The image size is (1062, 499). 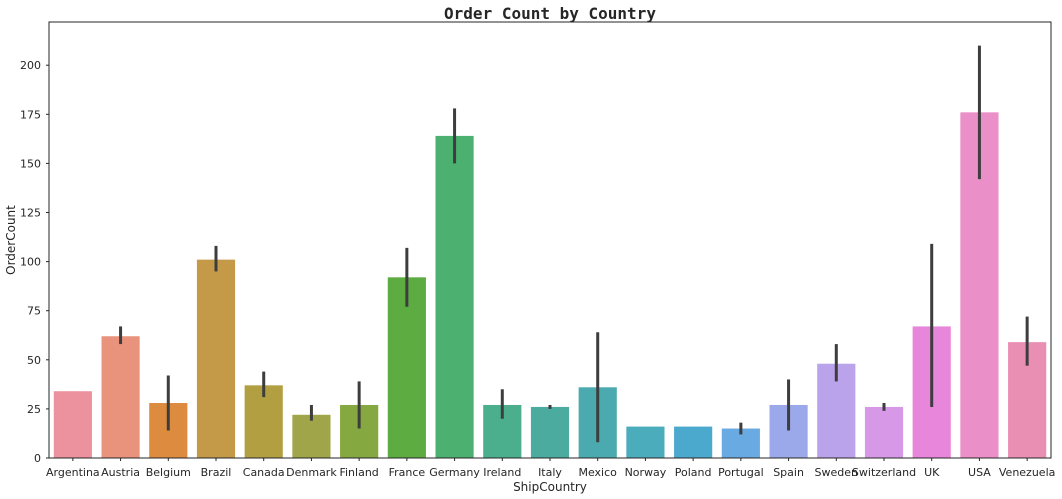 I want to click on bar-austria, so click(x=120, y=397).